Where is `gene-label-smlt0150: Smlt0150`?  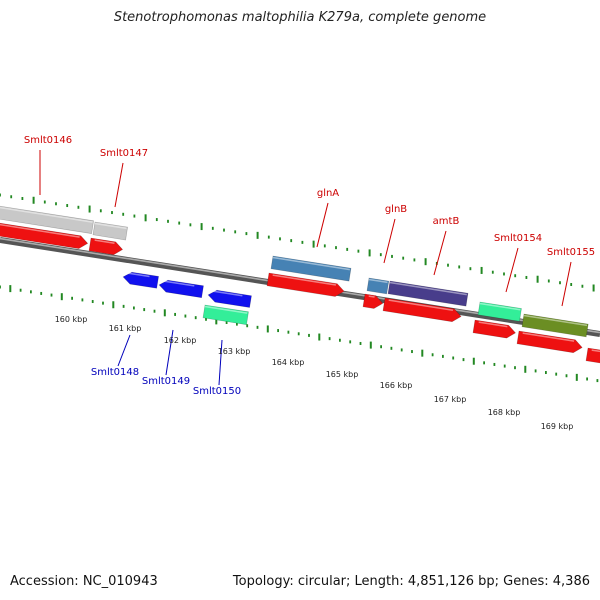 gene-label-smlt0150: Smlt0150 is located at coordinates (217, 391).